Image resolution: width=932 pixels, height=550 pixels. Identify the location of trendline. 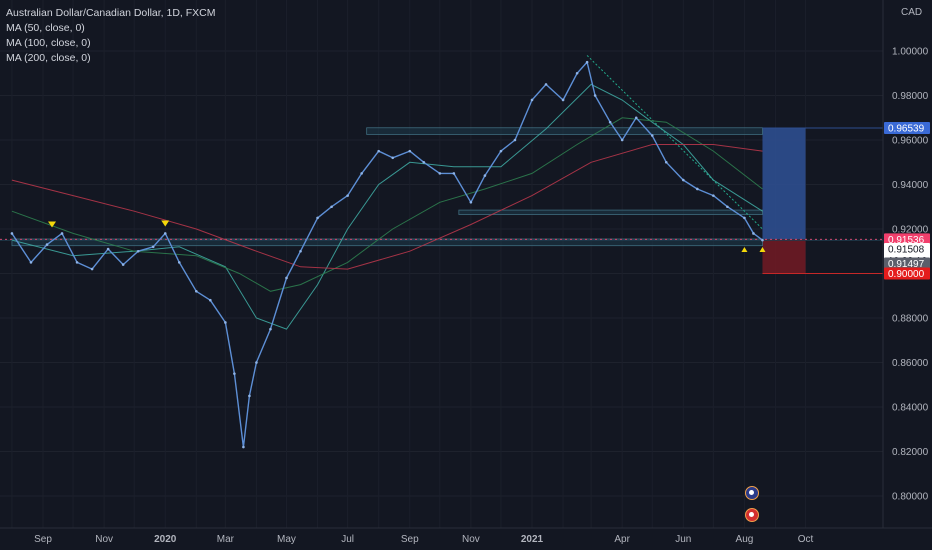
(674, 142).